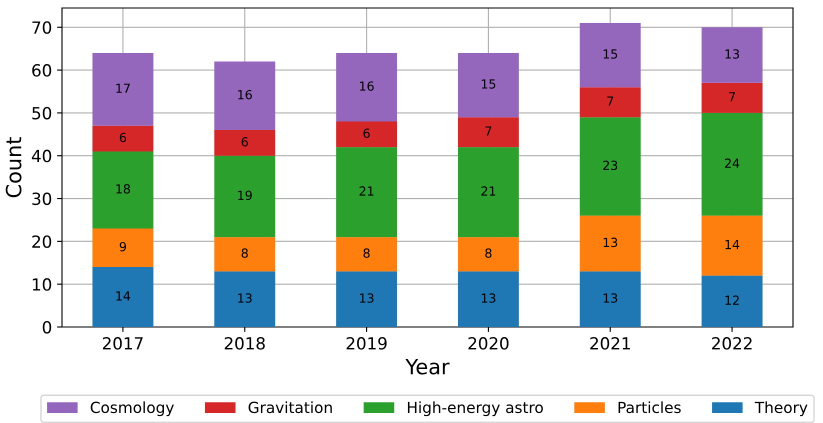 The height and width of the screenshot is (423, 823). I want to click on y-tick-label: 20, so click(42, 241).